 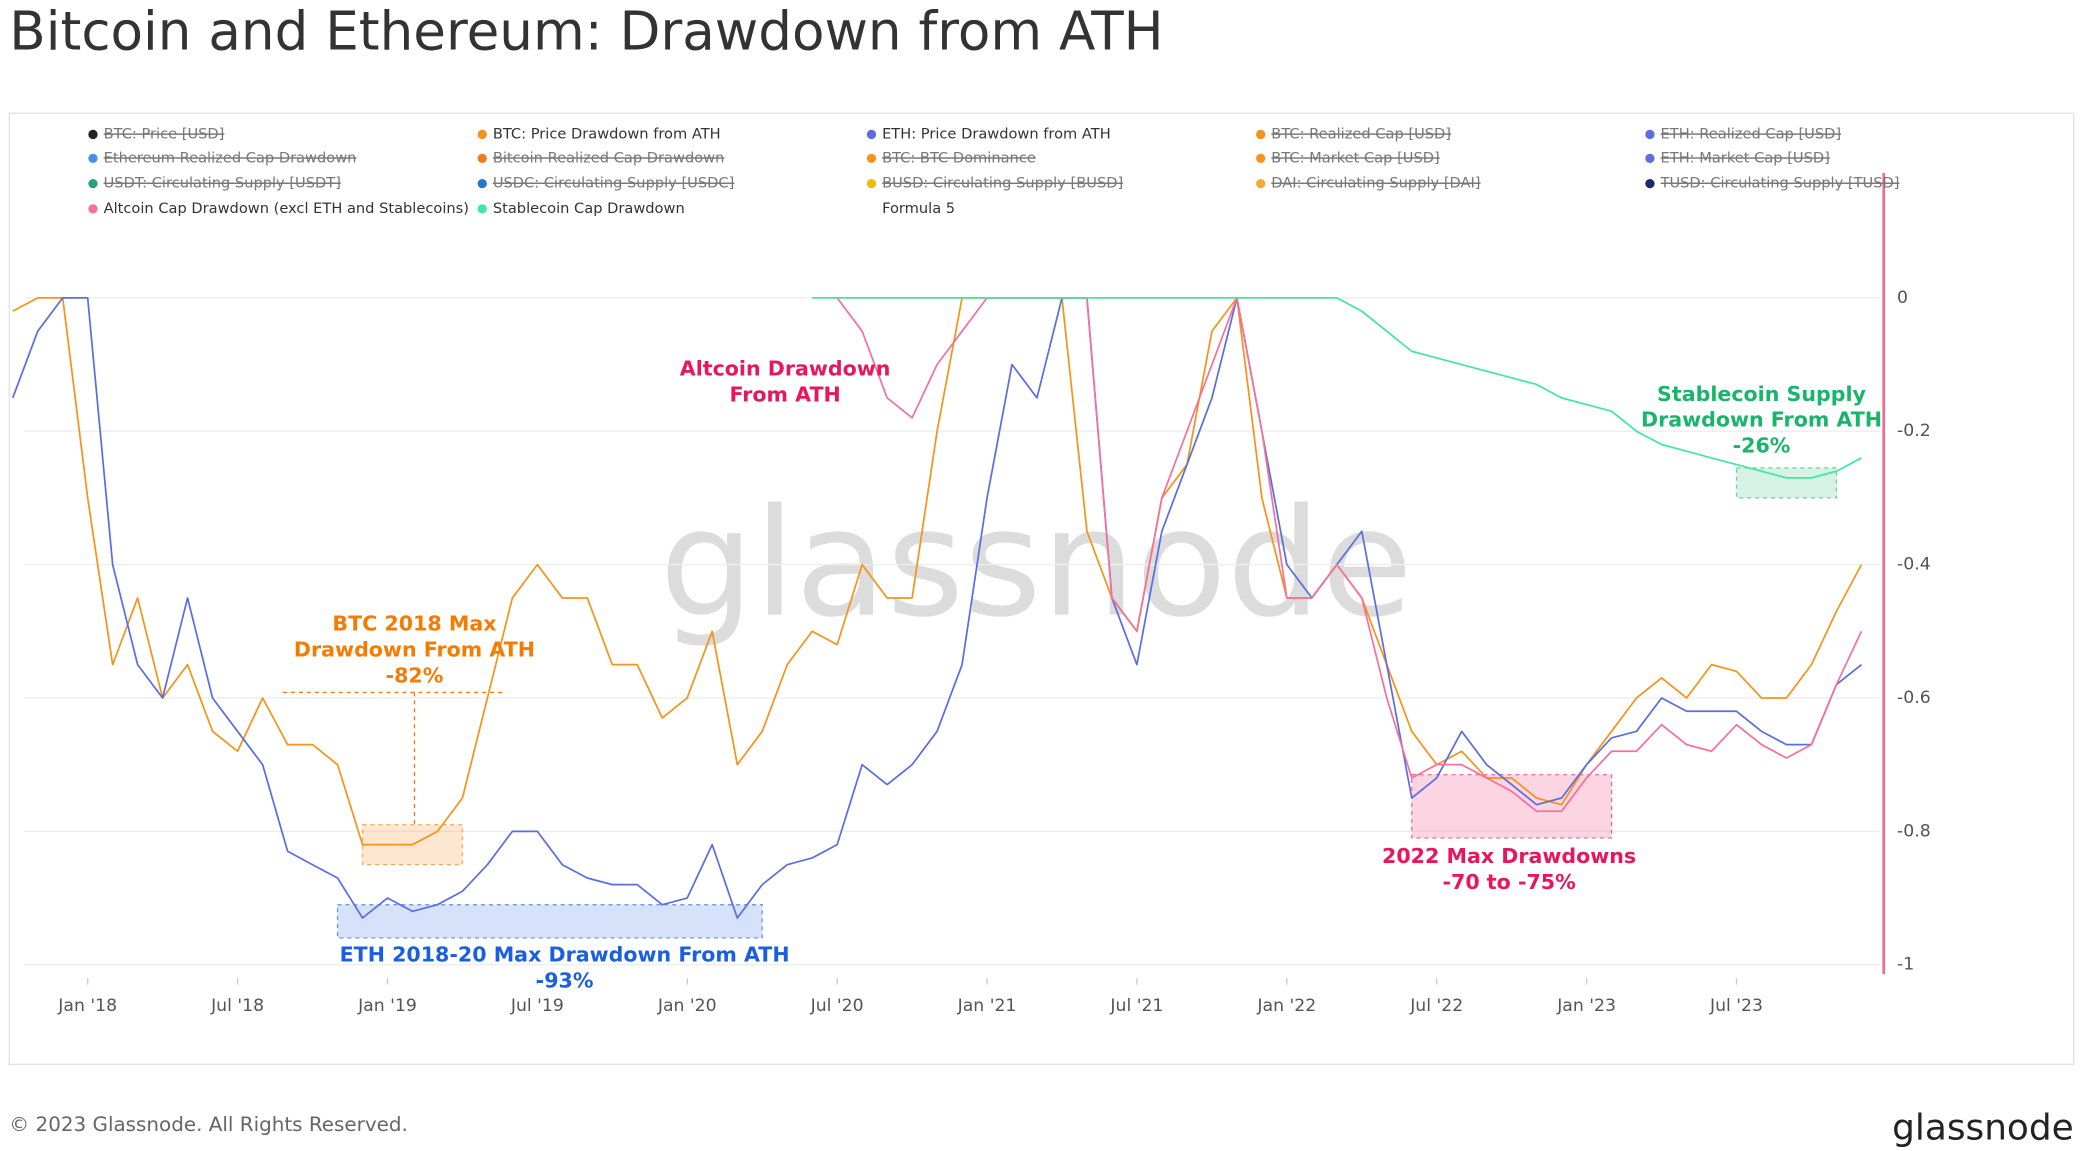 What do you see at coordinates (687, 1006) in the screenshot?
I see `x-tick-label: Jan '20` at bounding box center [687, 1006].